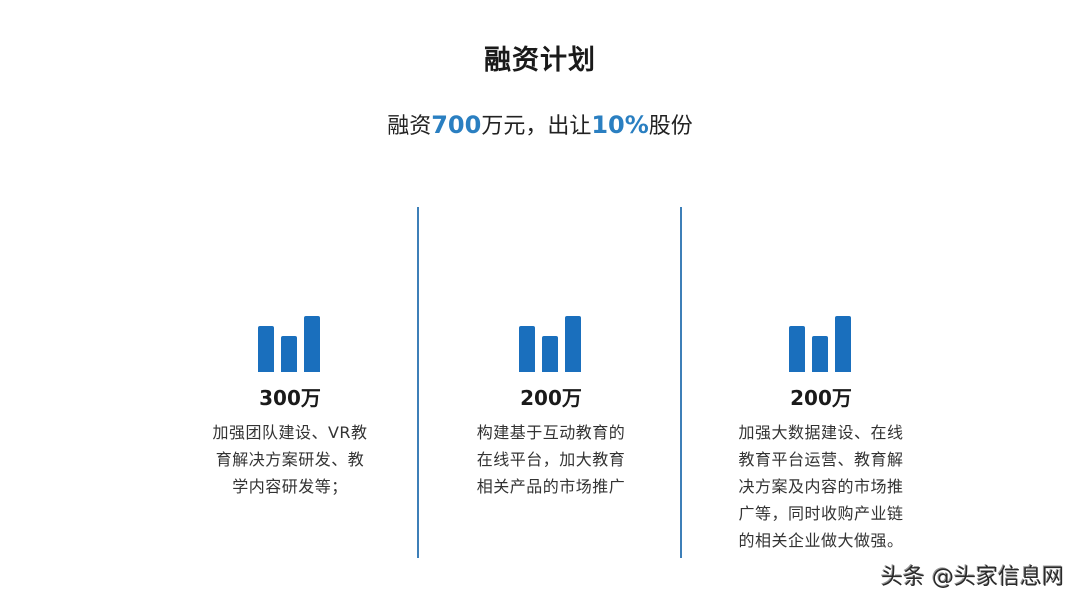  What do you see at coordinates (540, 60) in the screenshot?
I see `page-title: 融资计划` at bounding box center [540, 60].